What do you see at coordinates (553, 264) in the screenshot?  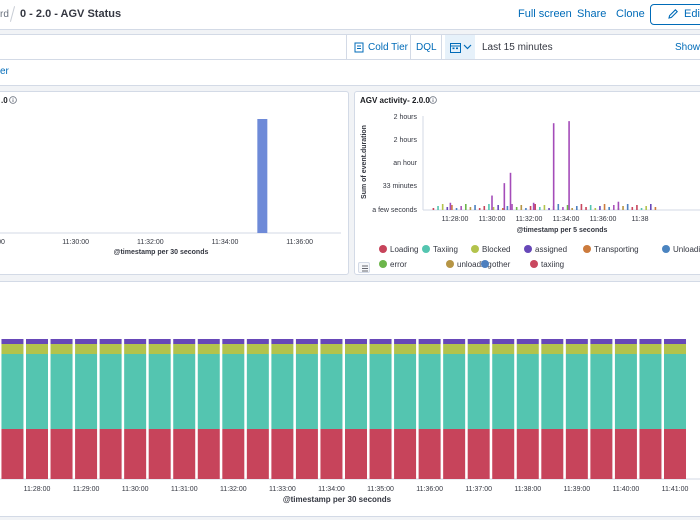 I see `legend-label: taxiing` at bounding box center [553, 264].